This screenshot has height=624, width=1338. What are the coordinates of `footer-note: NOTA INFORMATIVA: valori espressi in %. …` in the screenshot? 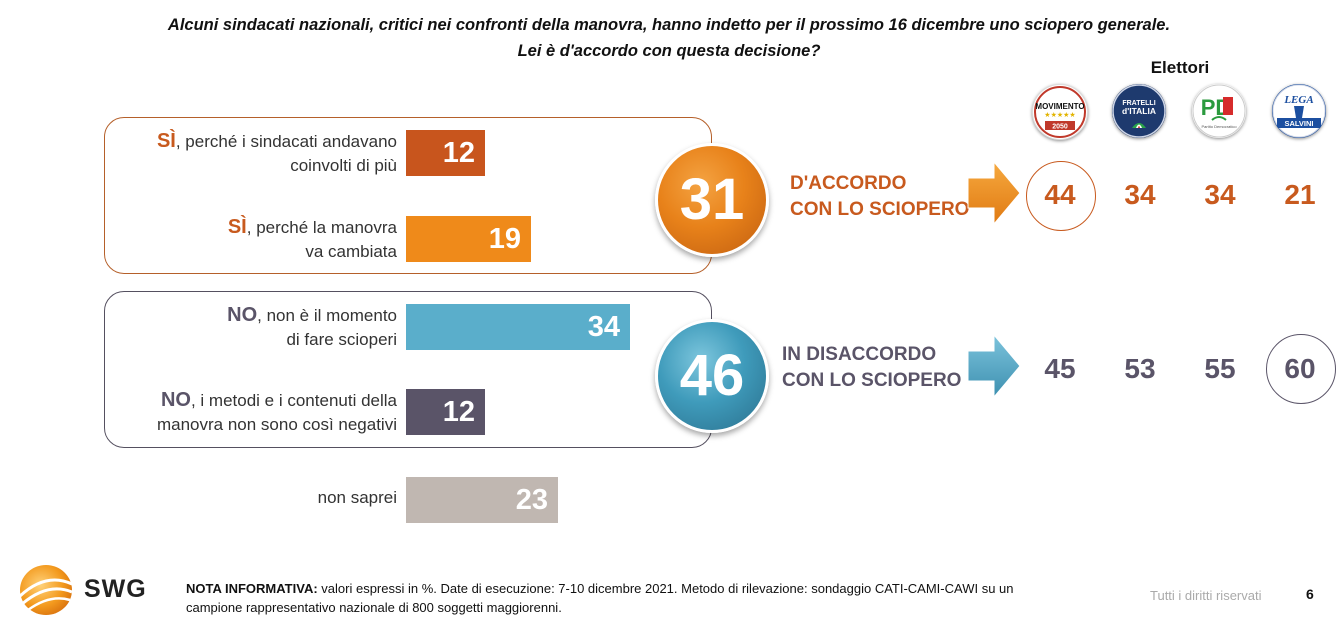 It's located at (621, 598).